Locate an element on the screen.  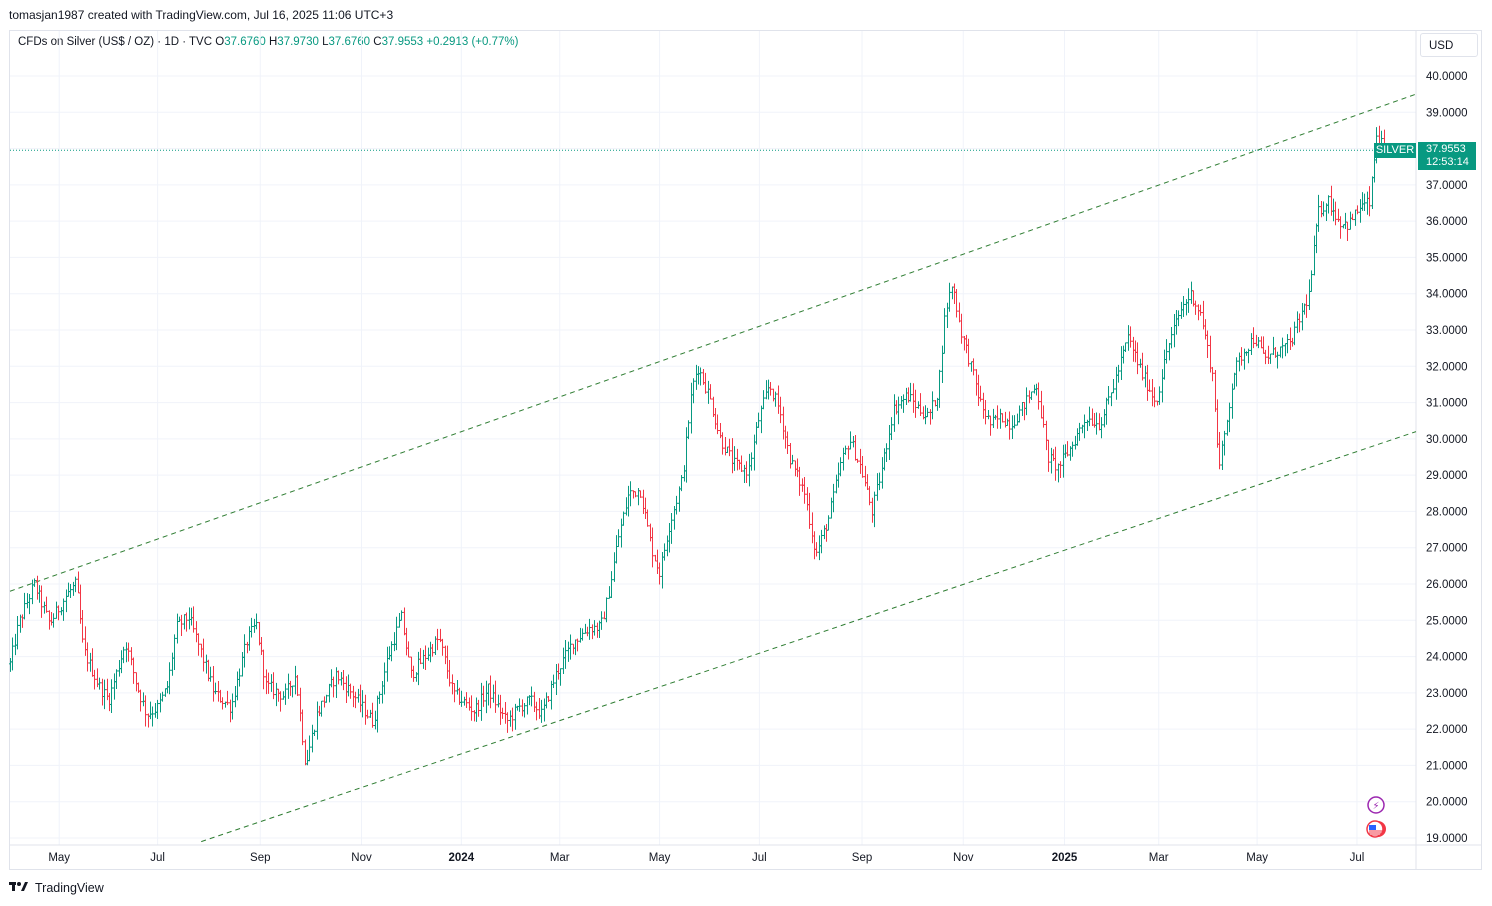
time-axis-label: May is located at coordinates (59, 858).